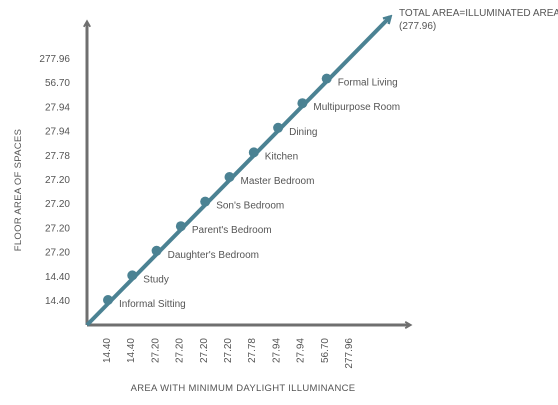  What do you see at coordinates (156, 279) in the screenshot?
I see `data-point-label: Study` at bounding box center [156, 279].